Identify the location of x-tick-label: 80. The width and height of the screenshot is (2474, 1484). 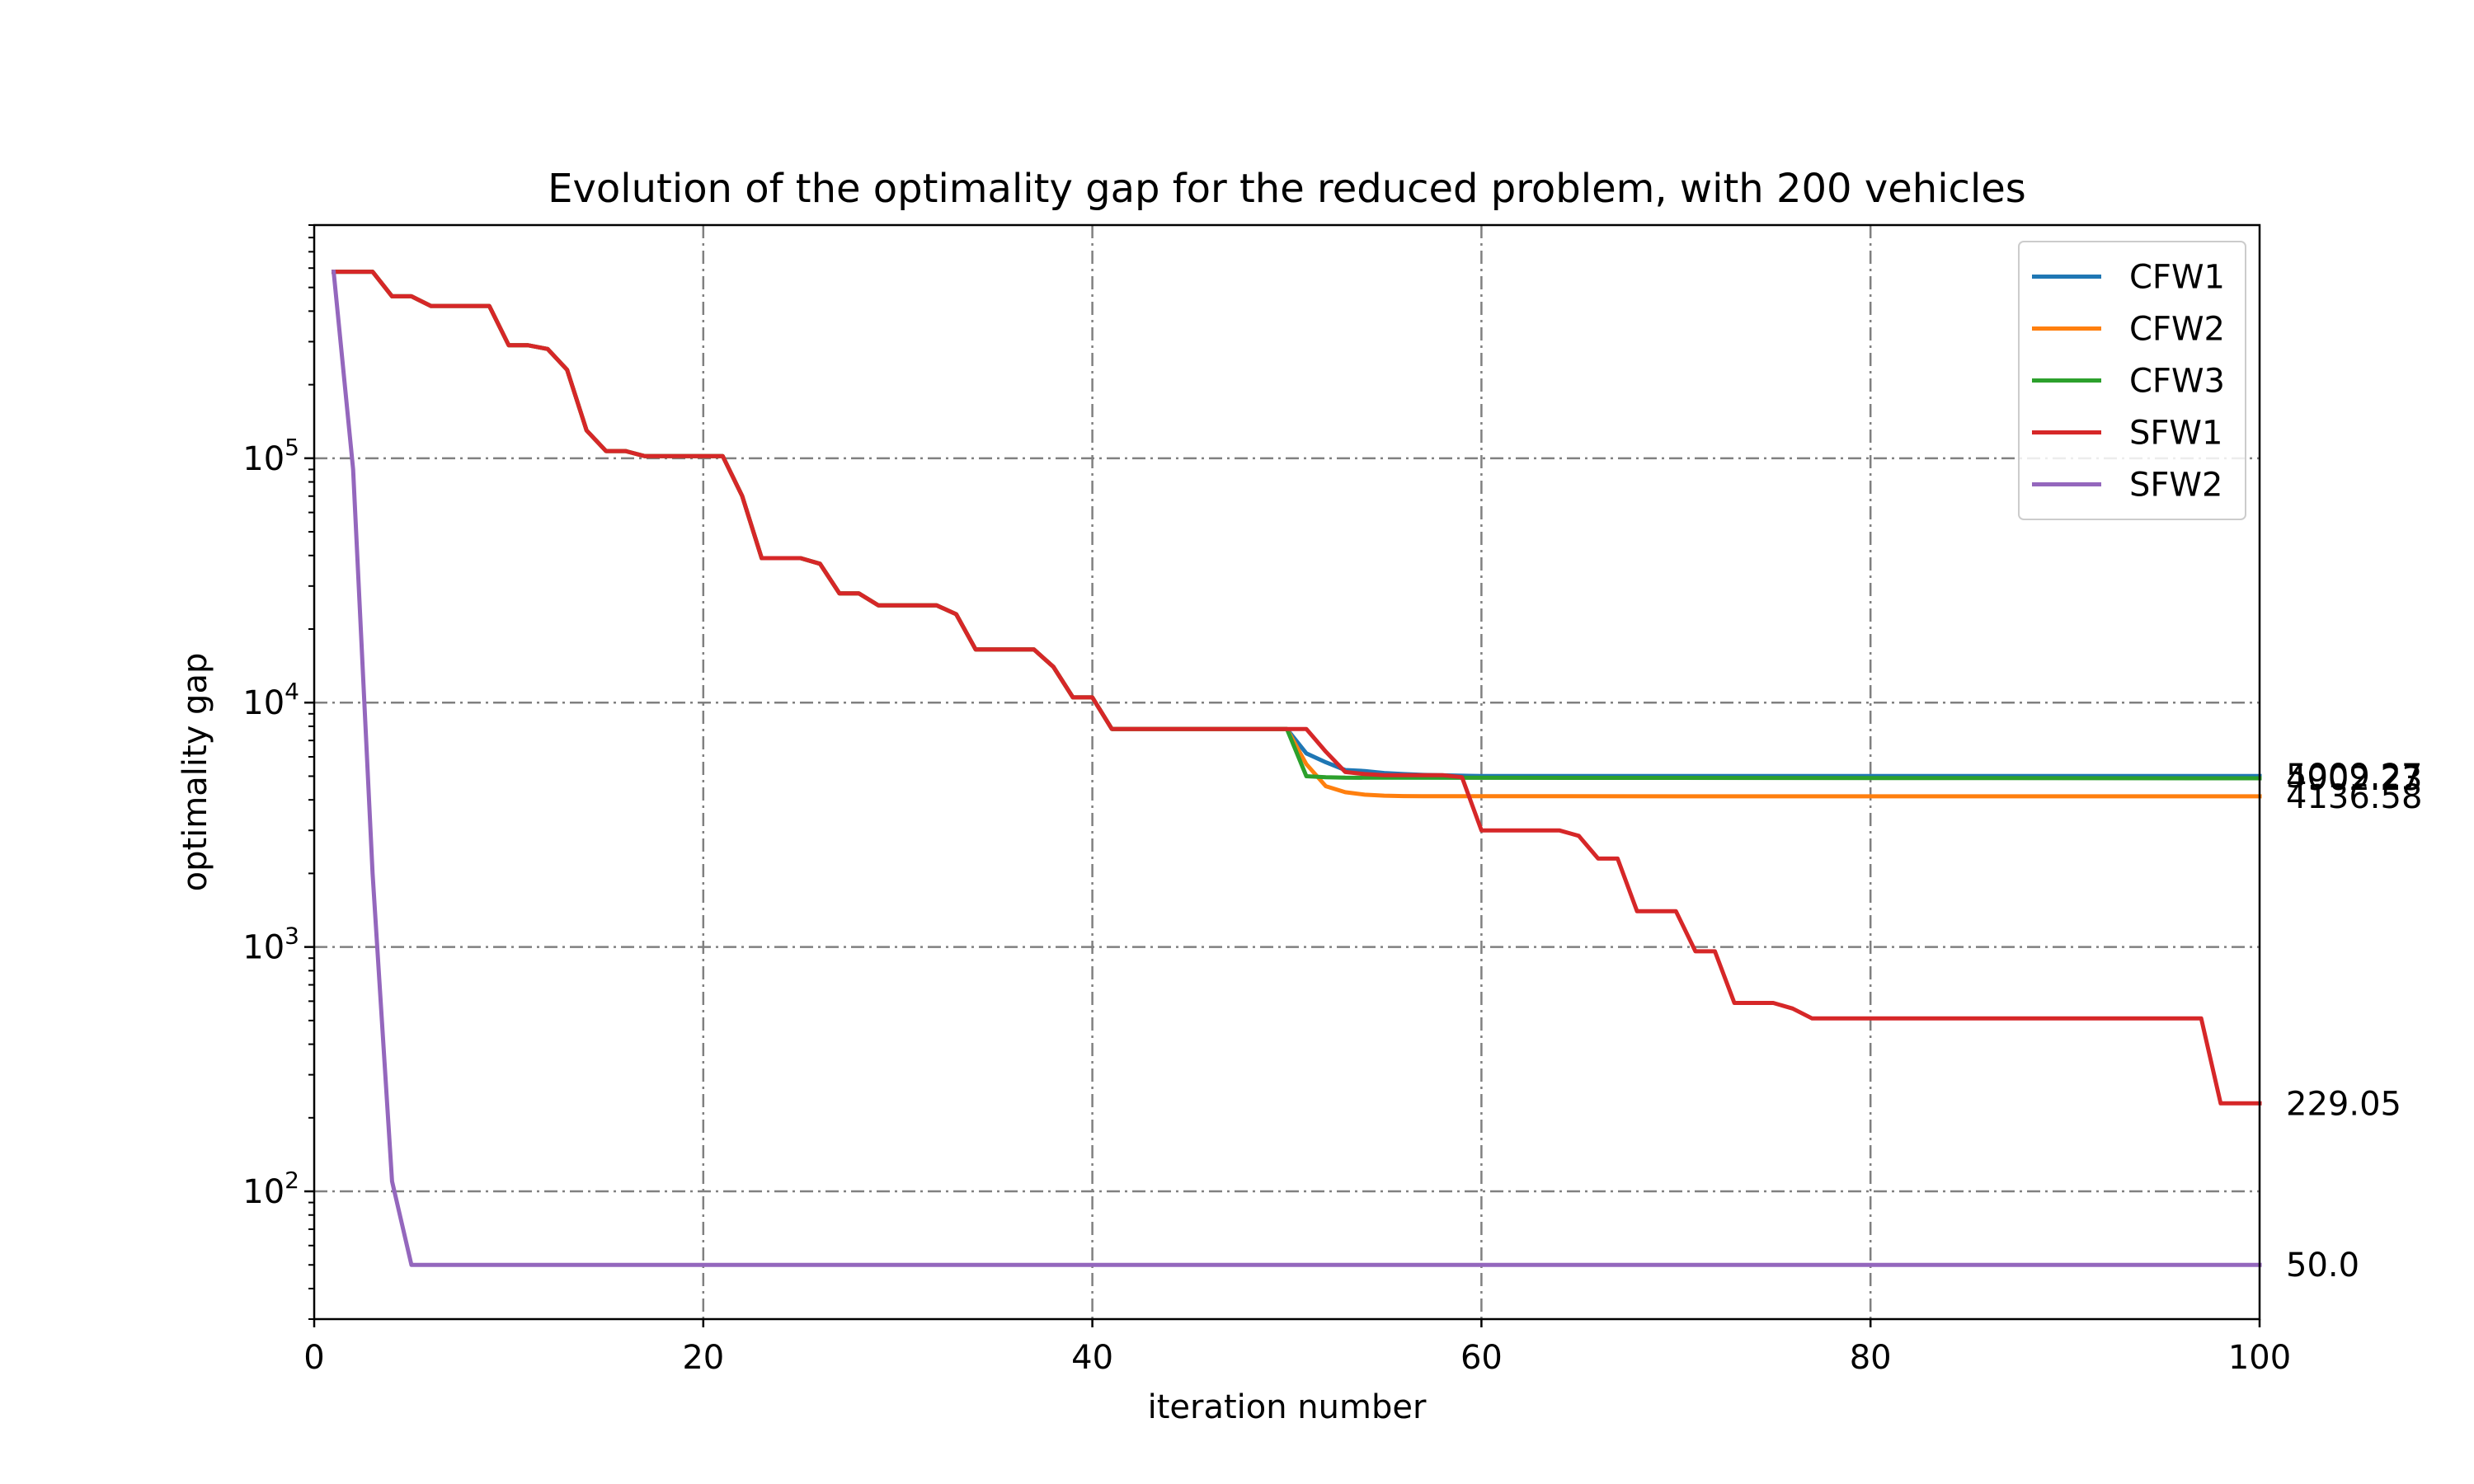
(1871, 1358).